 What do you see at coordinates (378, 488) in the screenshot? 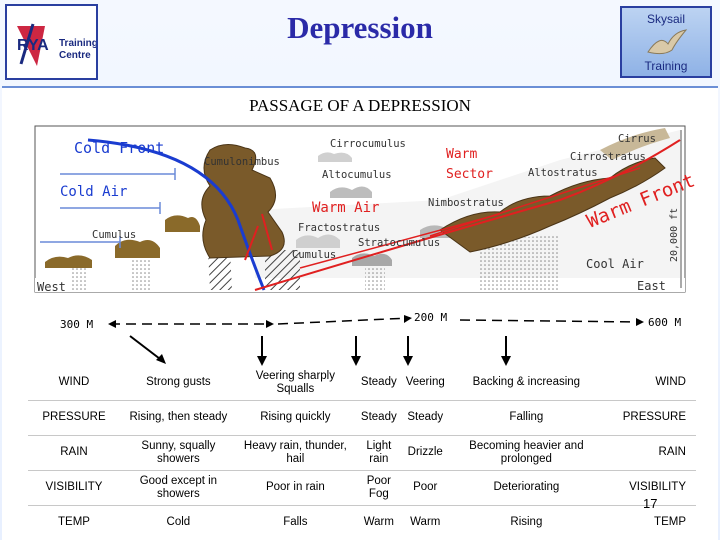
I see `table-cell: Poor Fog` at bounding box center [378, 488].